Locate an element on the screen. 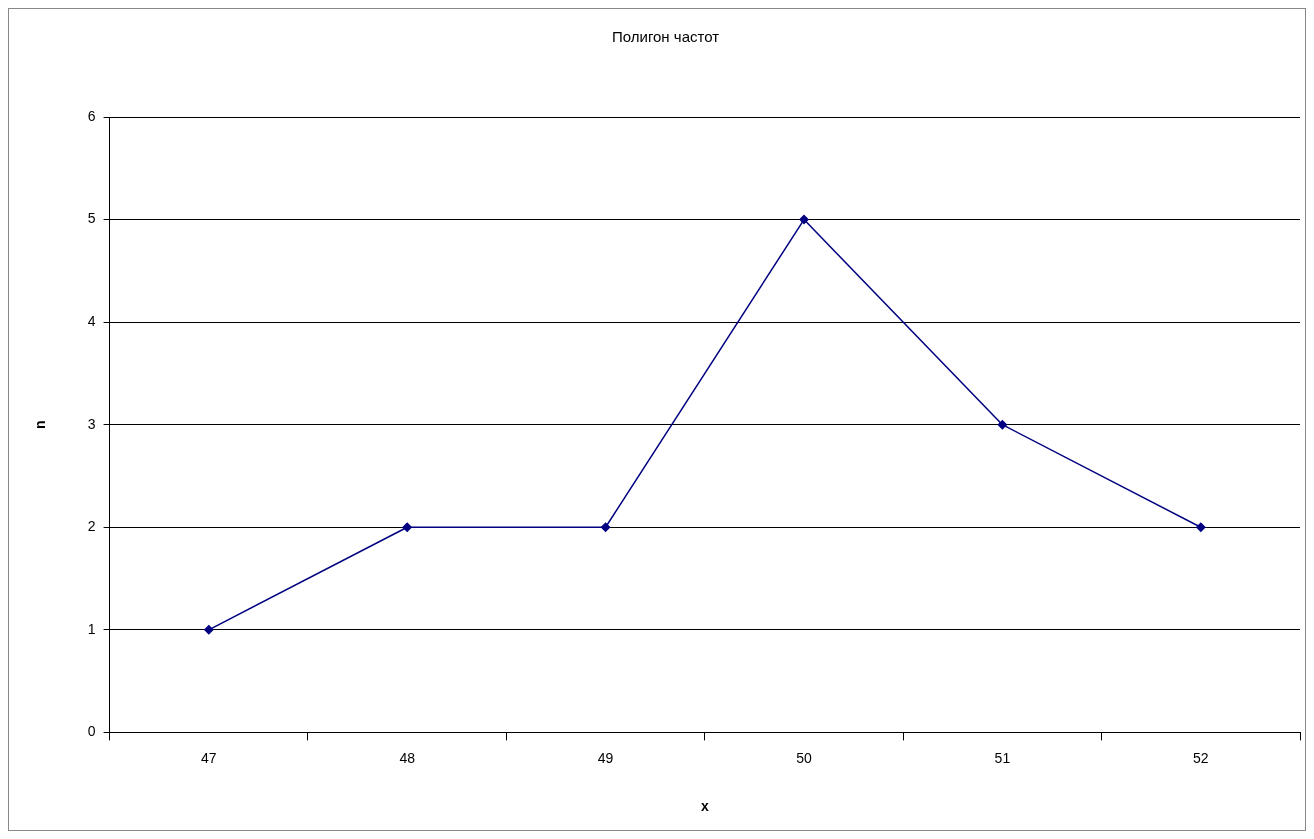 The width and height of the screenshot is (1314, 839). y-axis-title: n is located at coordinates (40, 424).